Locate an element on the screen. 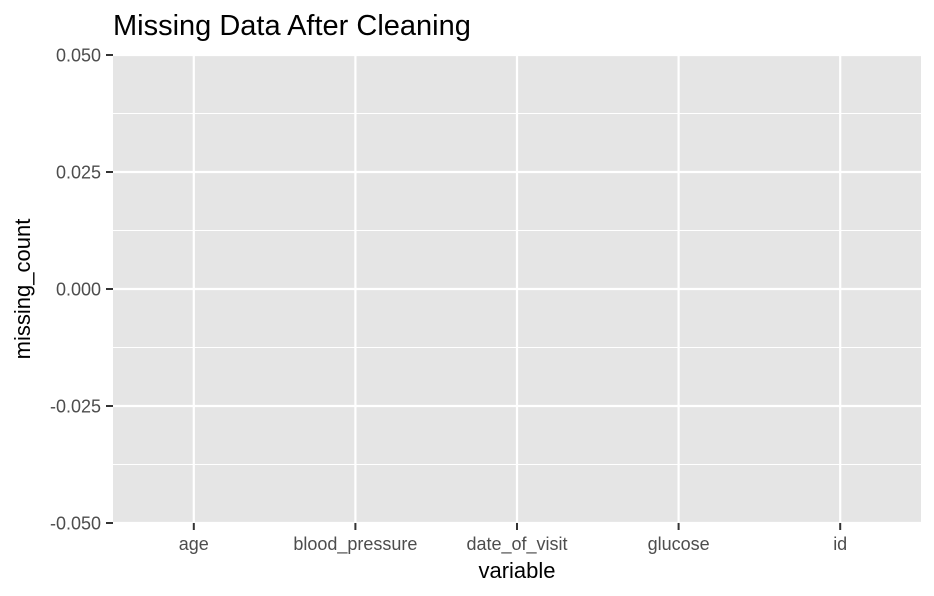 The height and width of the screenshot is (596, 934). x-tick-label: id is located at coordinates (840, 544).